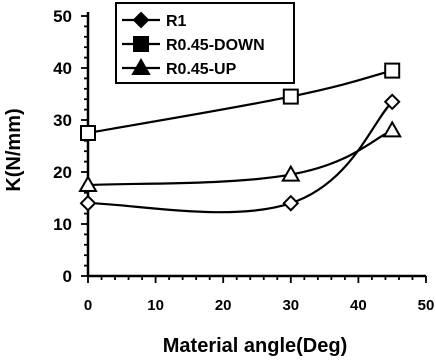 The width and height of the screenshot is (436, 360). I want to click on legend: R1 R0.45-DOWN R0.45-UP, so click(205, 43).